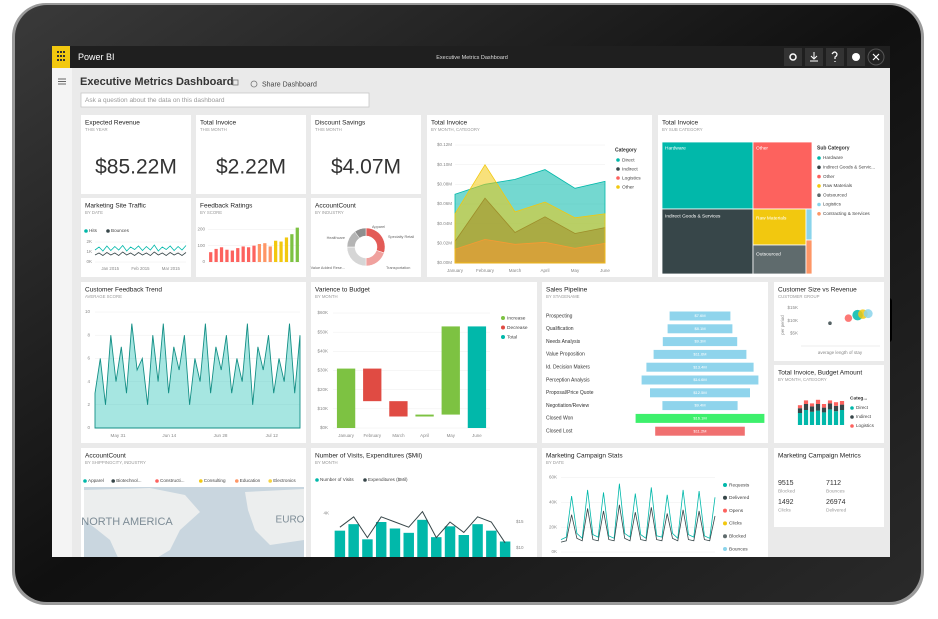  Describe the element at coordinates (553, 477) in the screenshot. I see `y-tick-label: 60K` at that location.